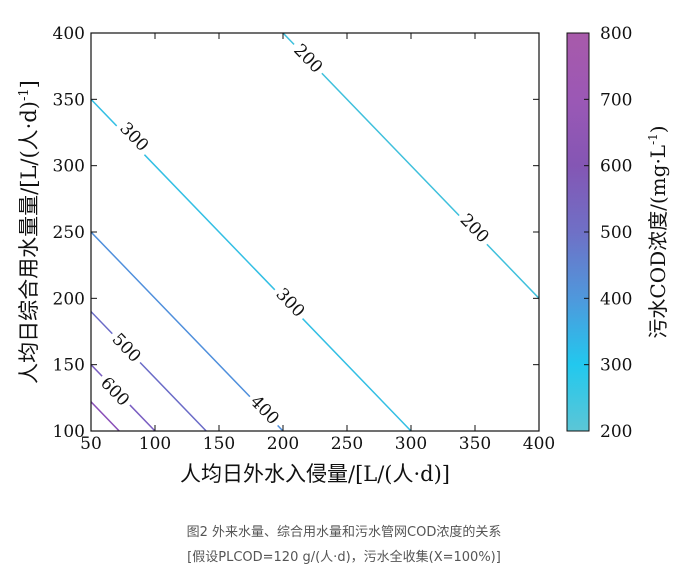 This screenshot has height=580, width=688. What do you see at coordinates (658, 129) in the screenshot?
I see `colorbar-label-tail: )` at bounding box center [658, 129].